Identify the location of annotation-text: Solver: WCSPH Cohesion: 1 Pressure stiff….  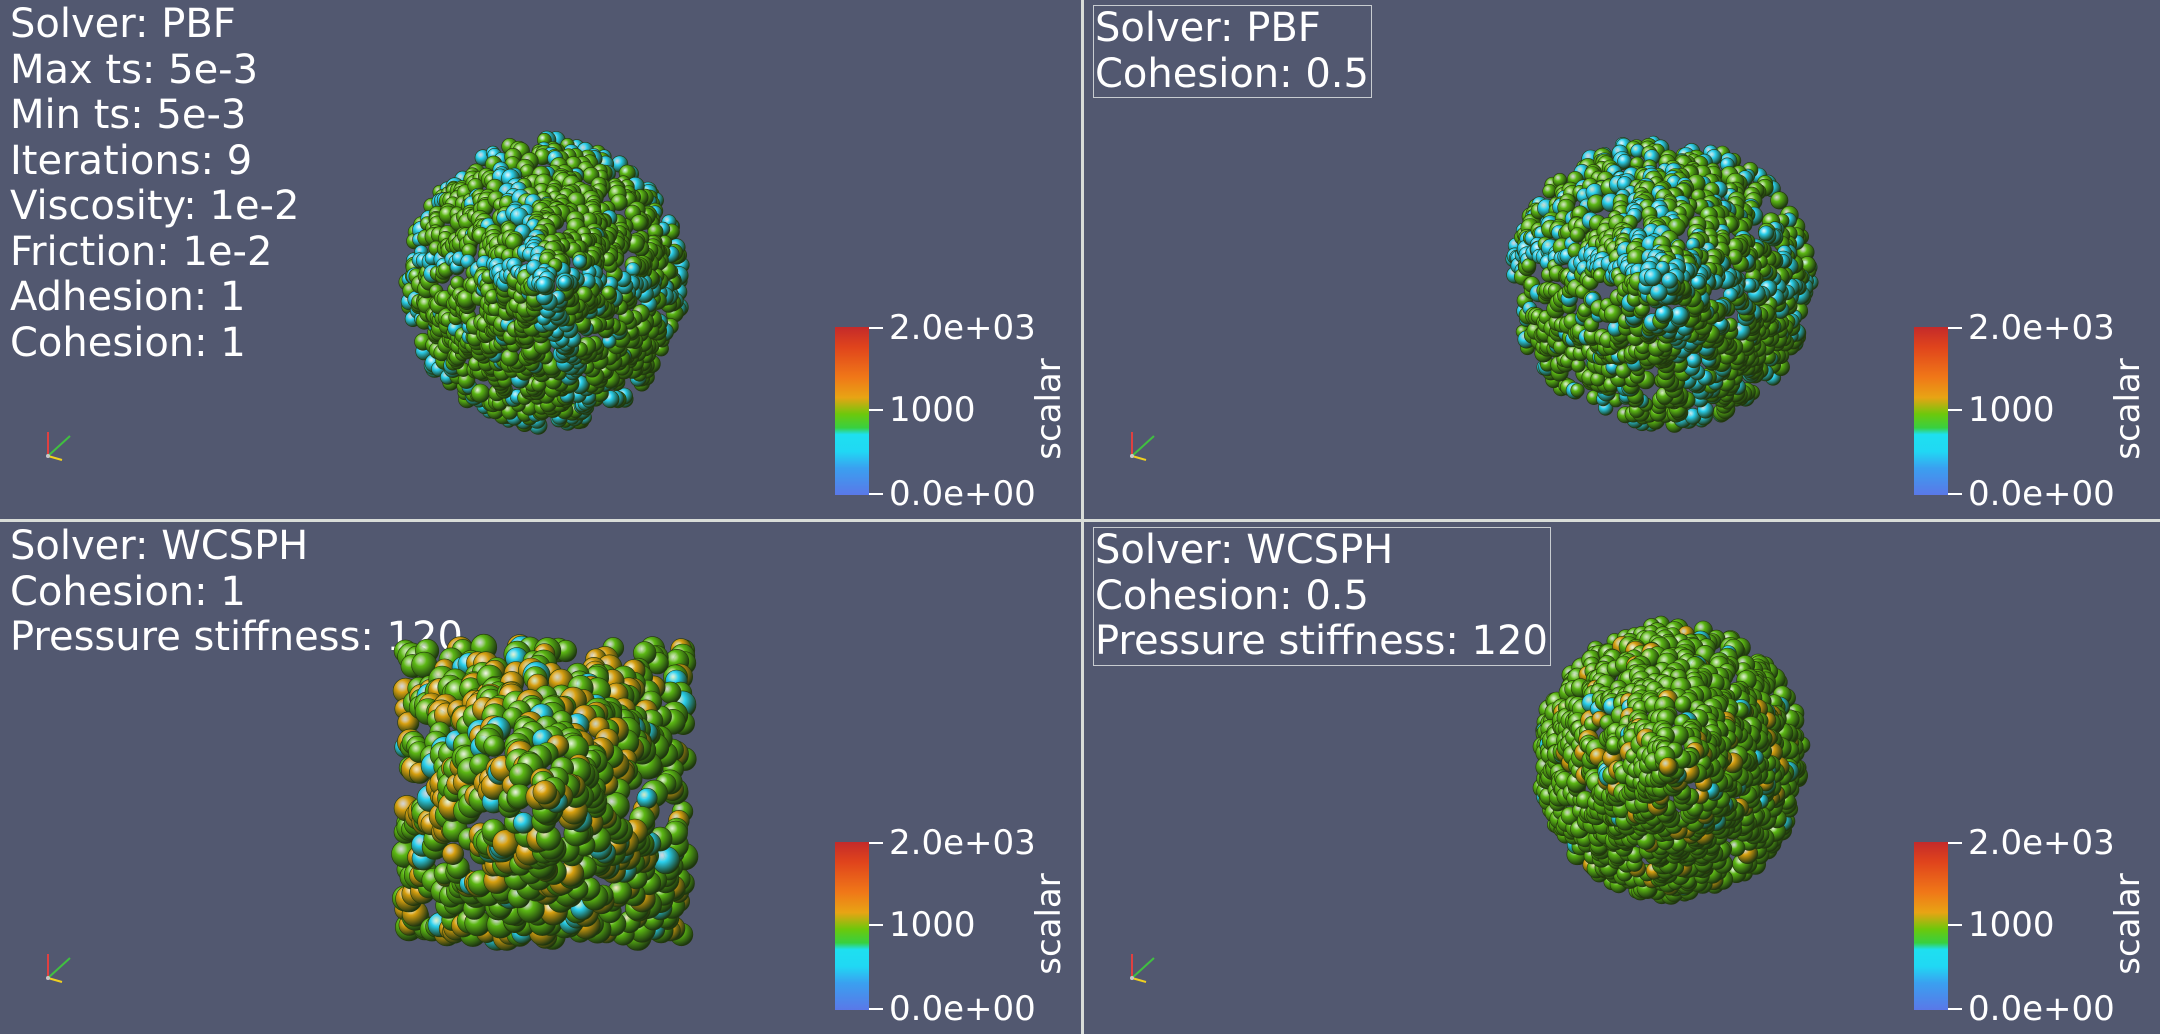
(236, 592).